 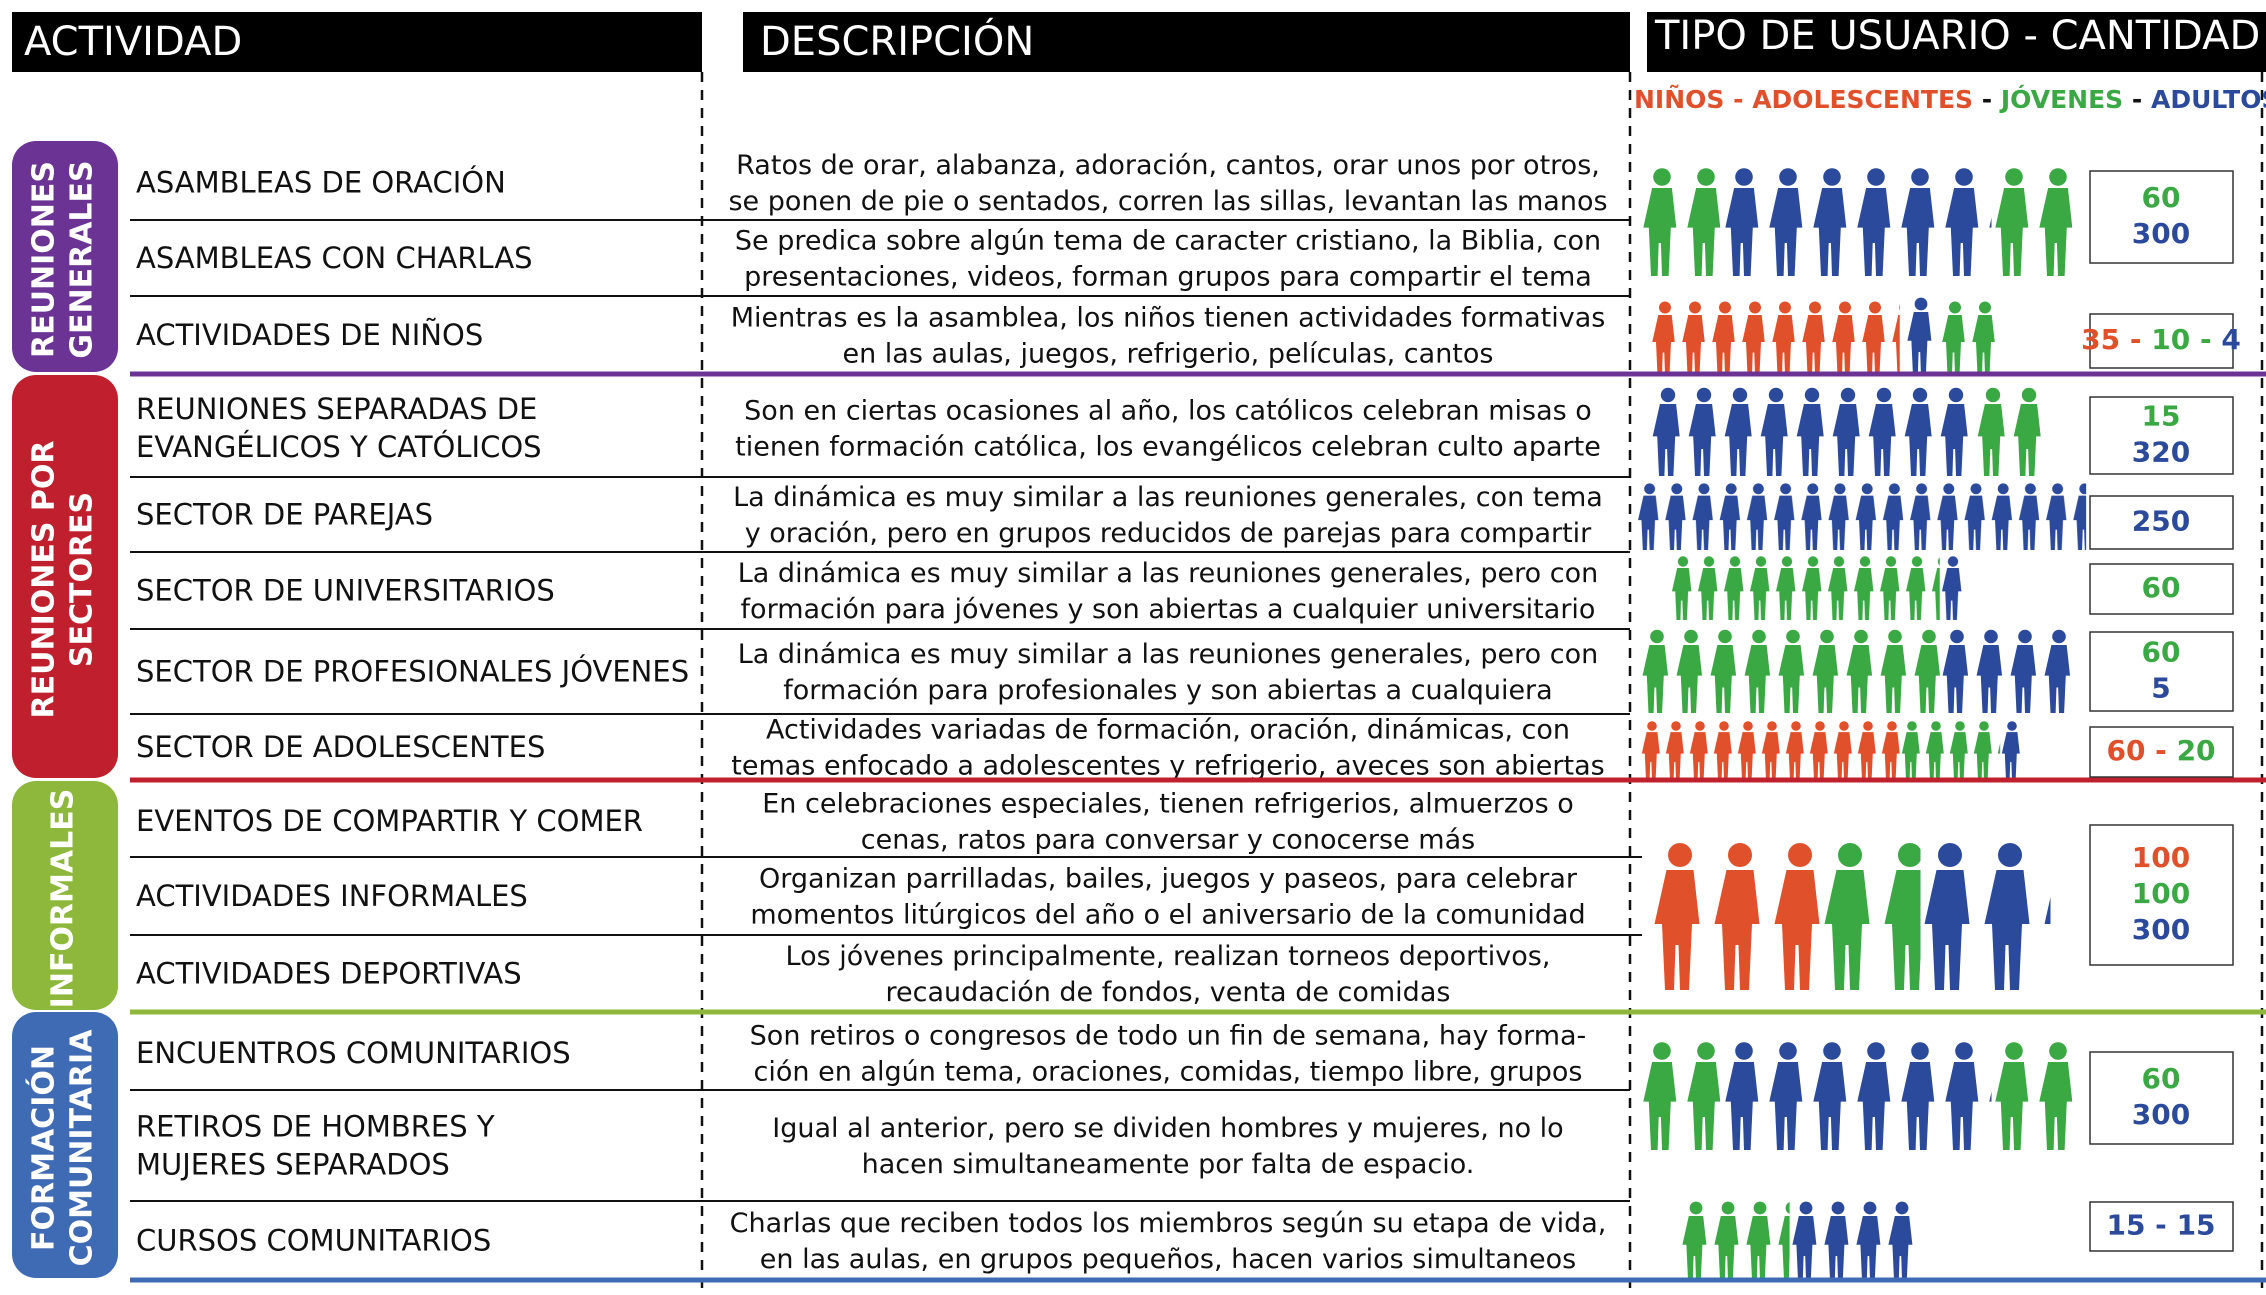 I want to click on count-line: 35 - 10 - 4, so click(x=2161, y=339).